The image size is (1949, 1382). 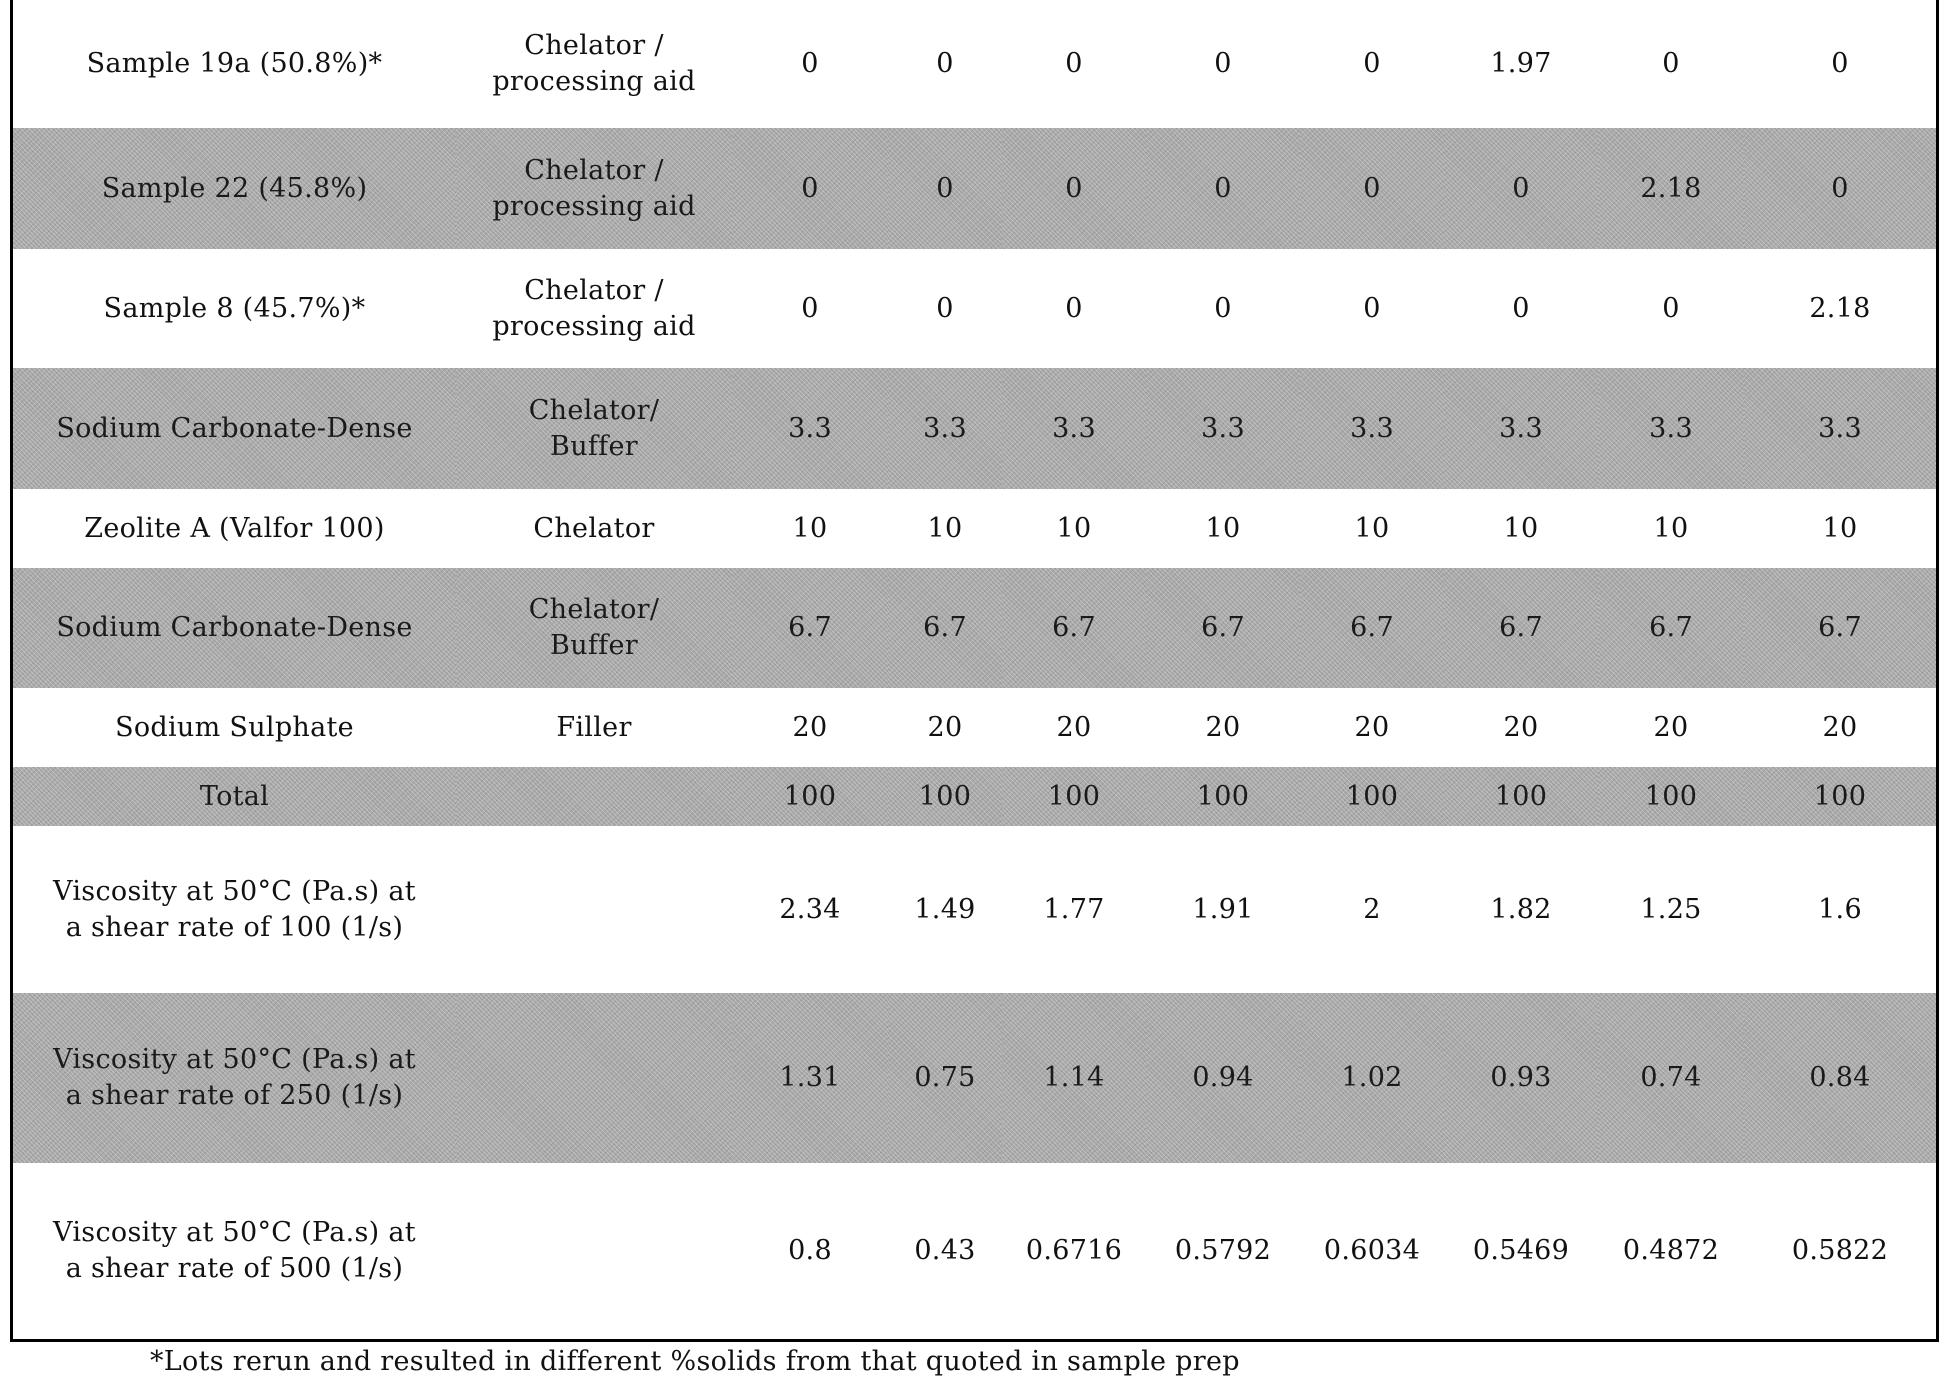 I want to click on value-cell: 0.5469, so click(x=1521, y=1251).